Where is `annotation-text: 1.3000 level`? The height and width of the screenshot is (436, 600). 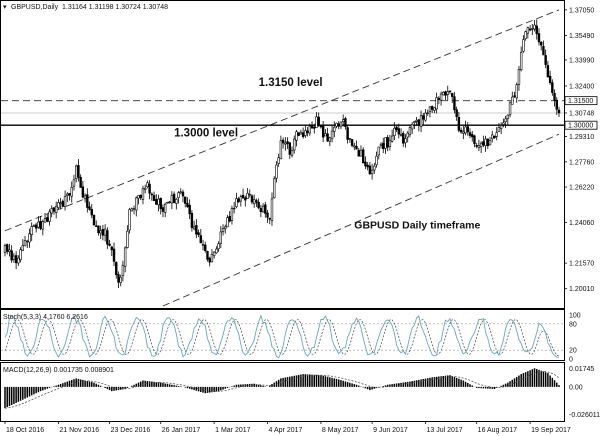
annotation-text: 1.3000 level is located at coordinates (206, 134).